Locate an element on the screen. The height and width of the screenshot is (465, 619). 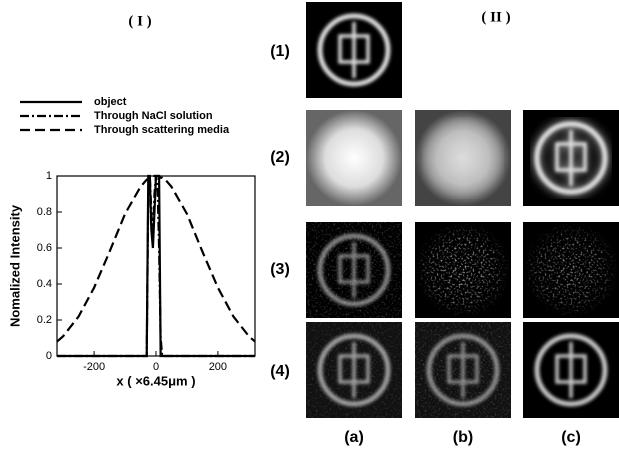
y-tick-label: 0 is located at coordinates (49, 356).